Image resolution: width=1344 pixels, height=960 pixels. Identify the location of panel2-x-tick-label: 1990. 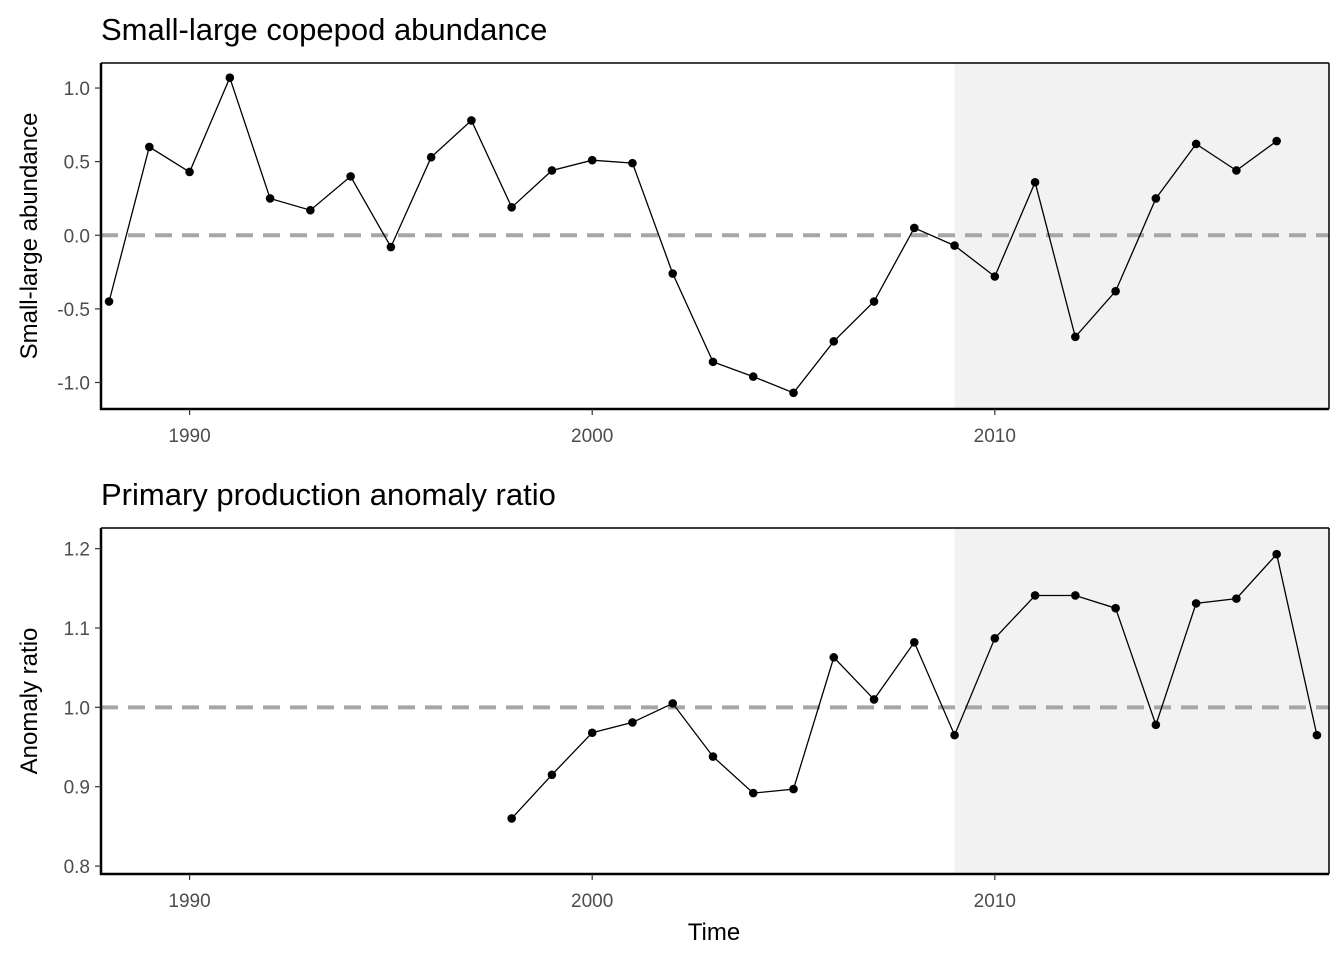
(189, 901).